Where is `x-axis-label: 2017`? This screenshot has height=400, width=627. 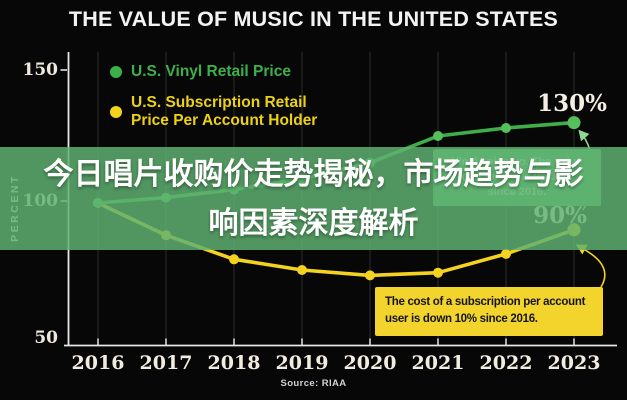 x-axis-label: 2017 is located at coordinates (166, 363).